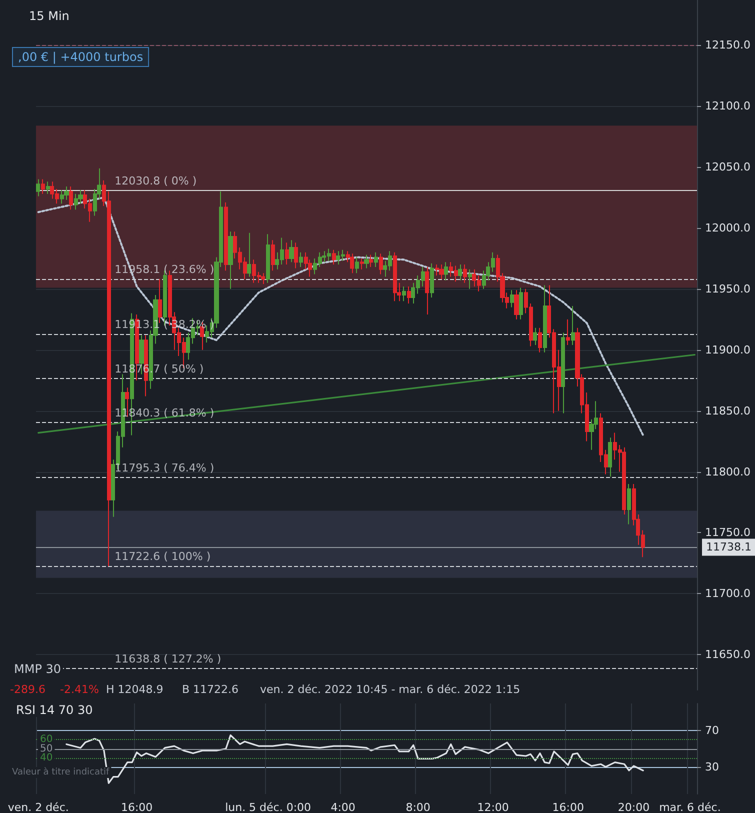  I want to click on ref-line-label: 40, so click(46, 758).